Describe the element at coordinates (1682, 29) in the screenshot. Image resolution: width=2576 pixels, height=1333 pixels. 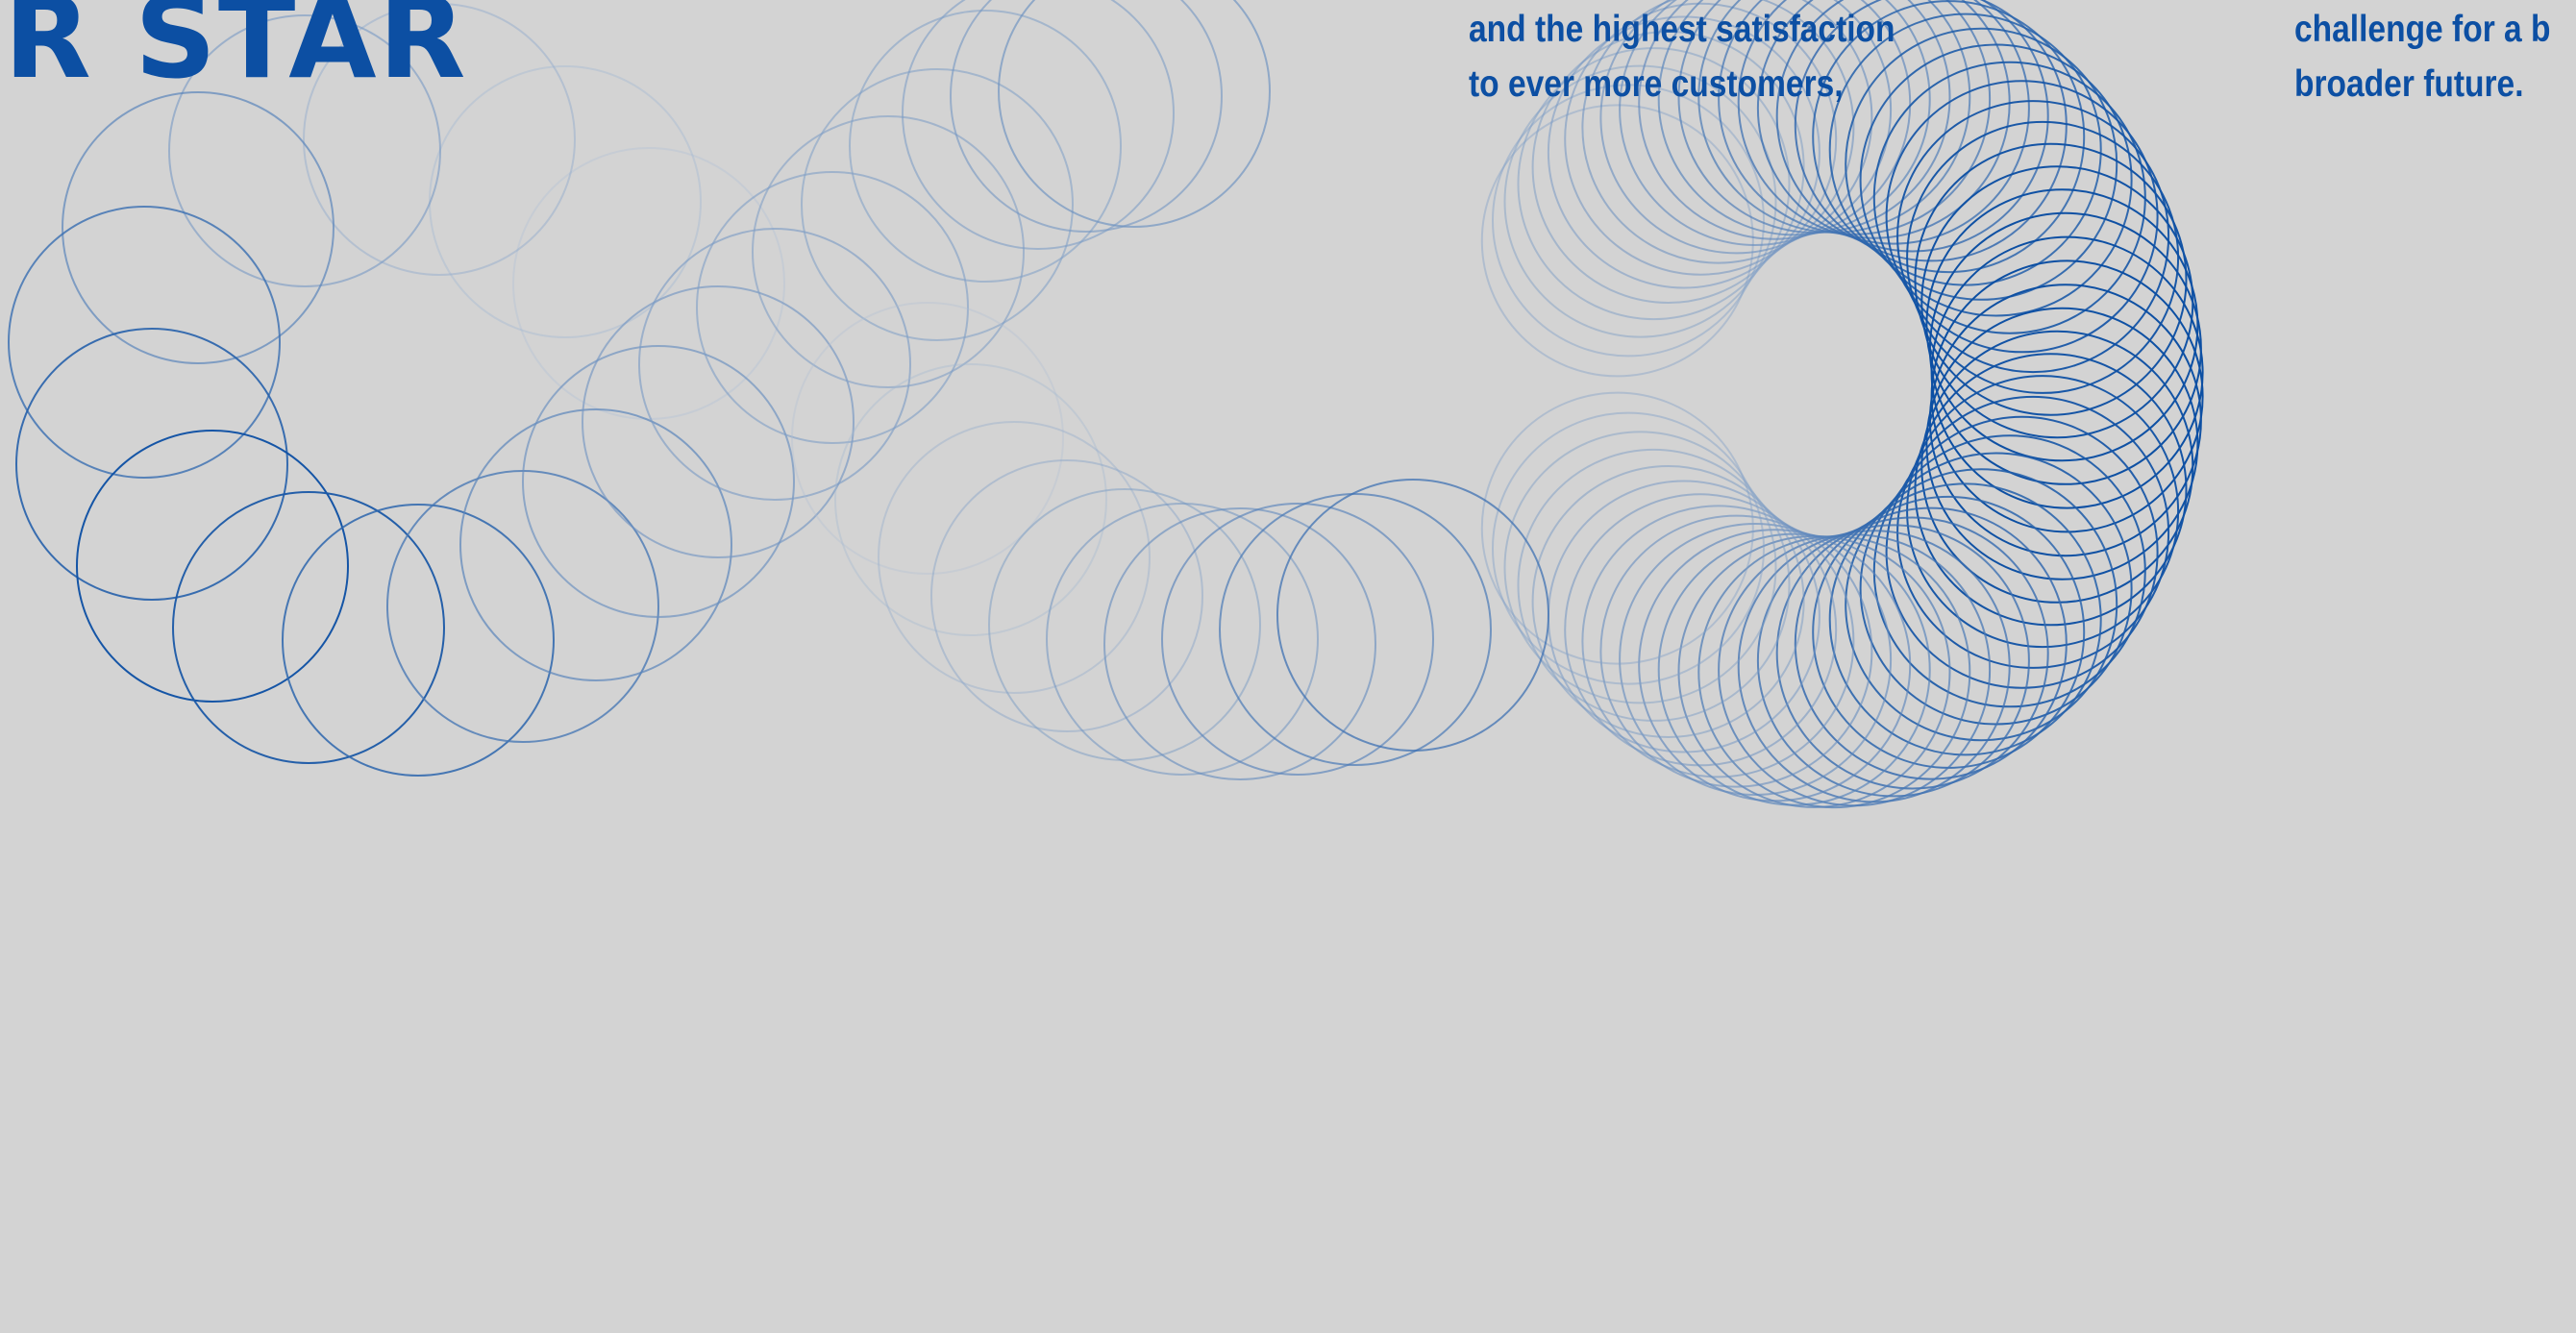
I see `tagline-middle-line-1: and the highest satisfaction` at that location.